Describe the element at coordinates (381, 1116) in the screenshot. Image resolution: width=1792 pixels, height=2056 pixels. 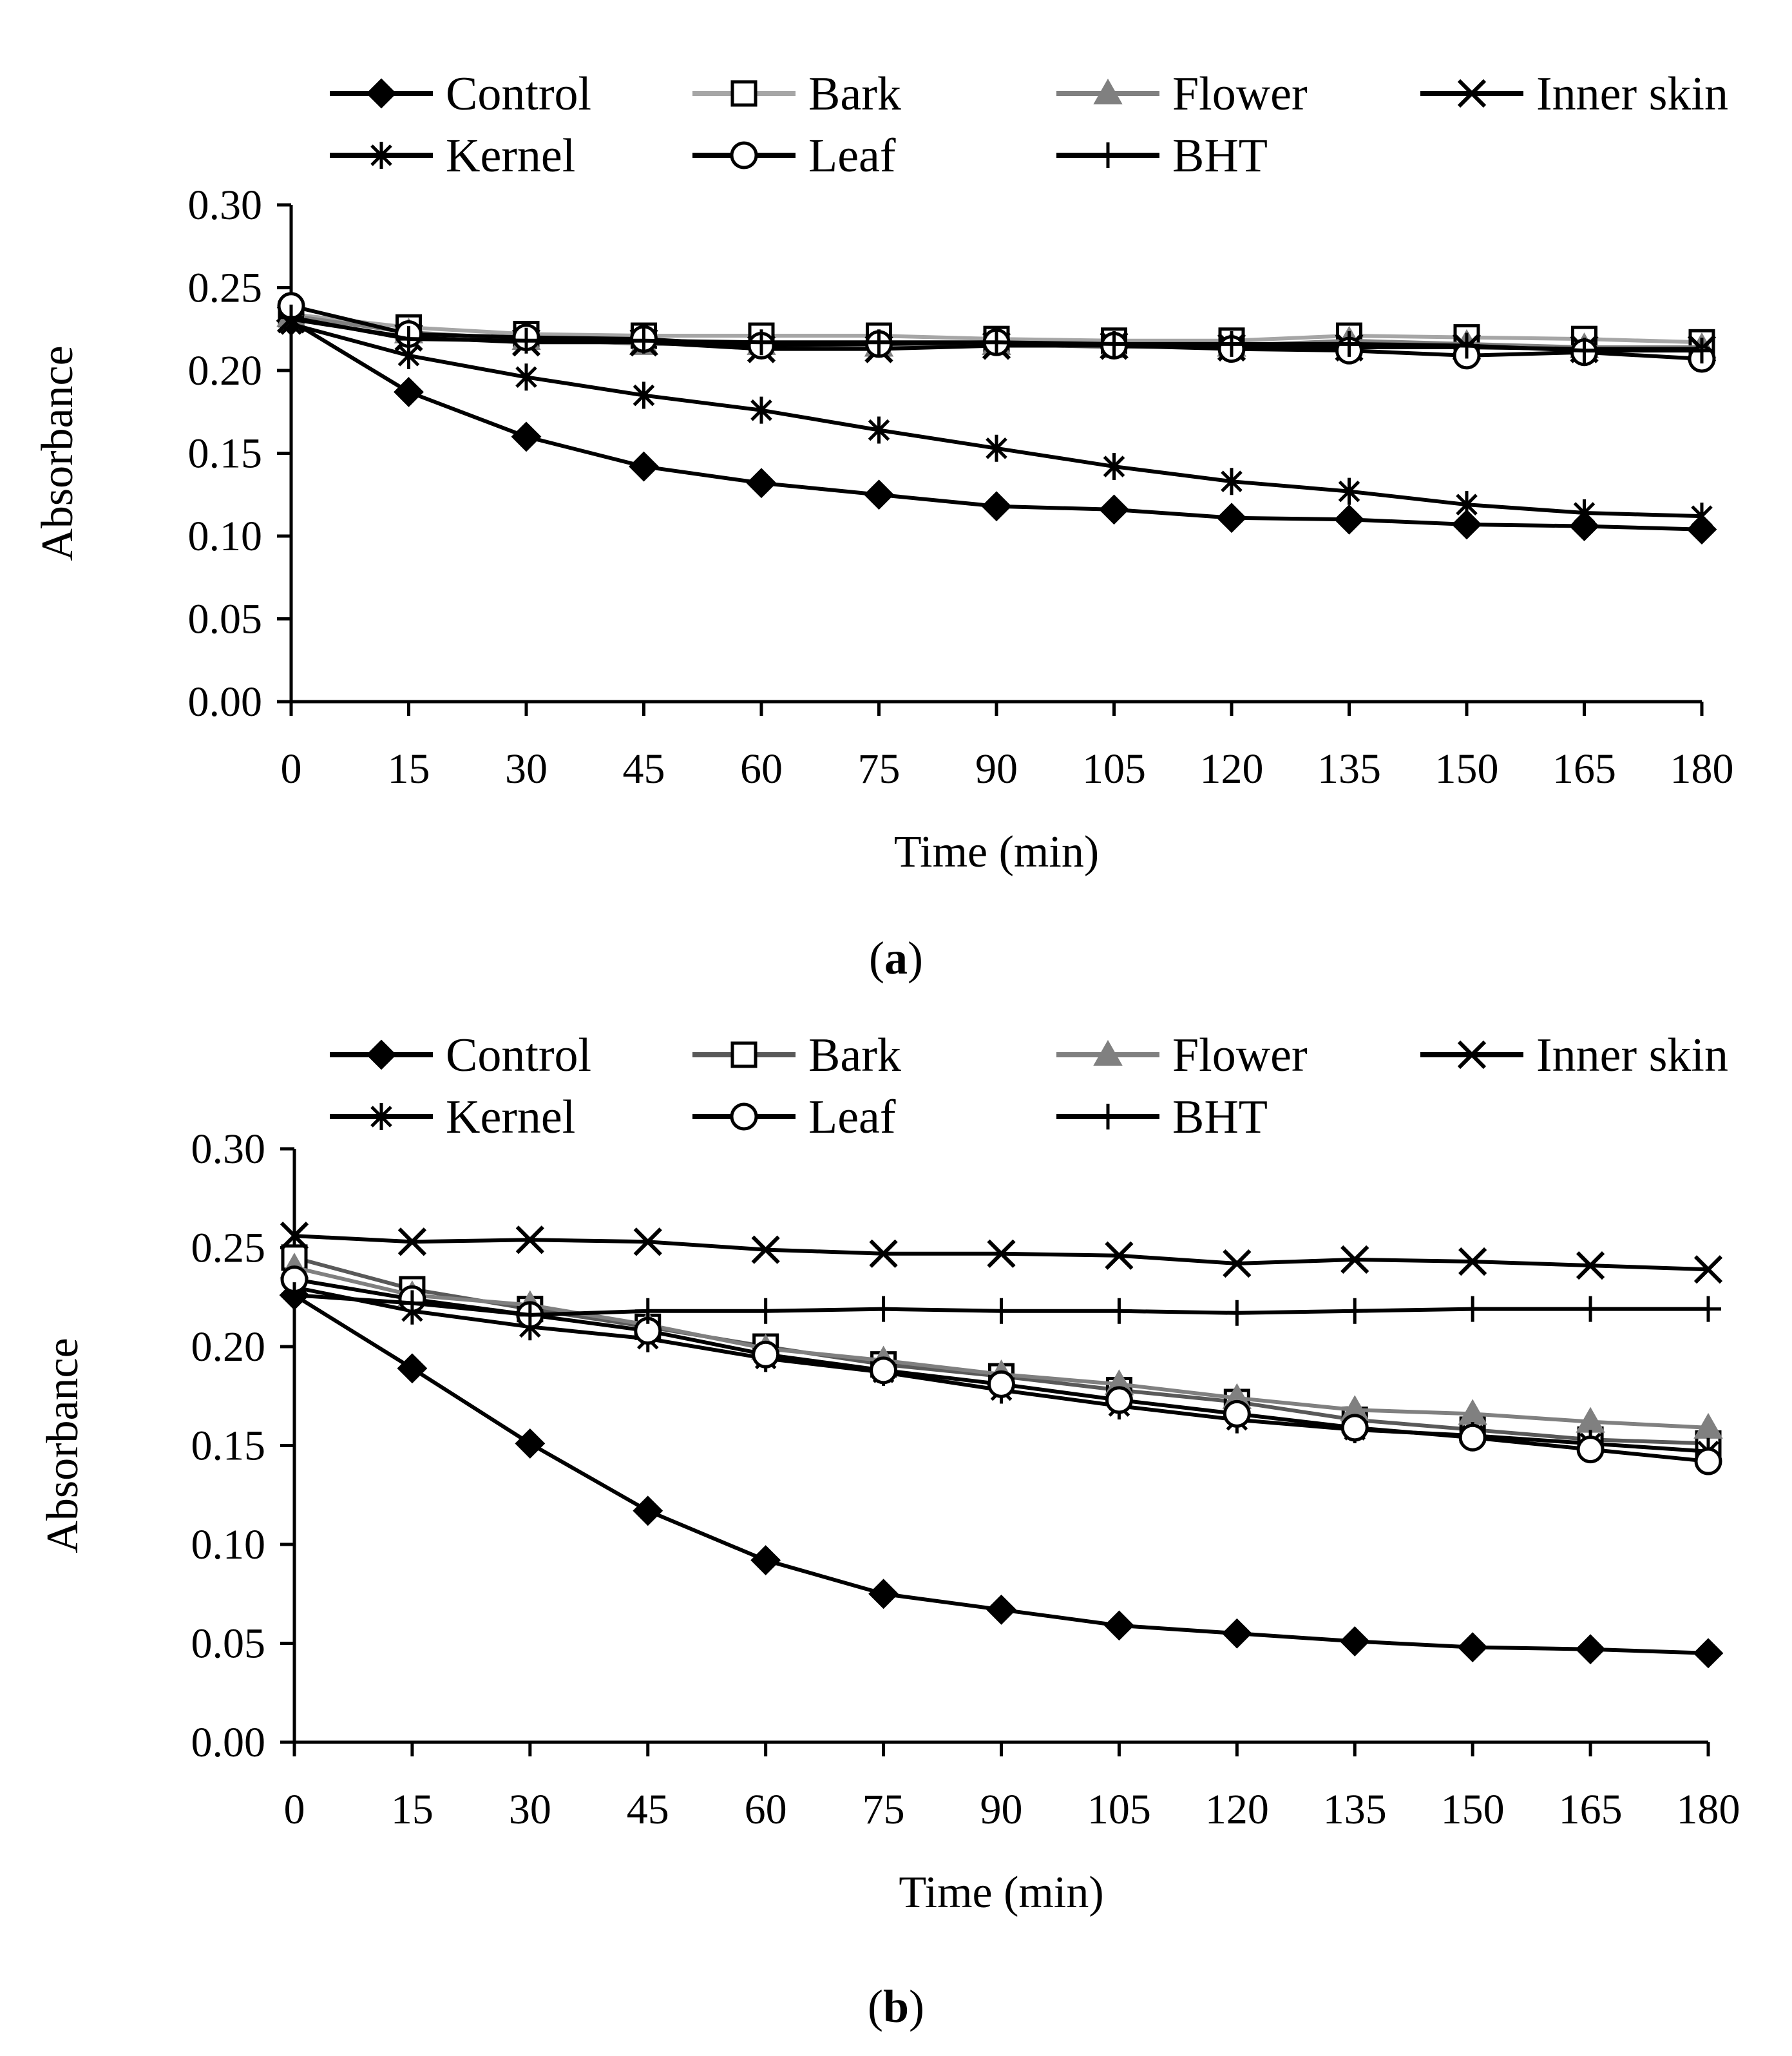
I see `legend-marker-kernel` at that location.